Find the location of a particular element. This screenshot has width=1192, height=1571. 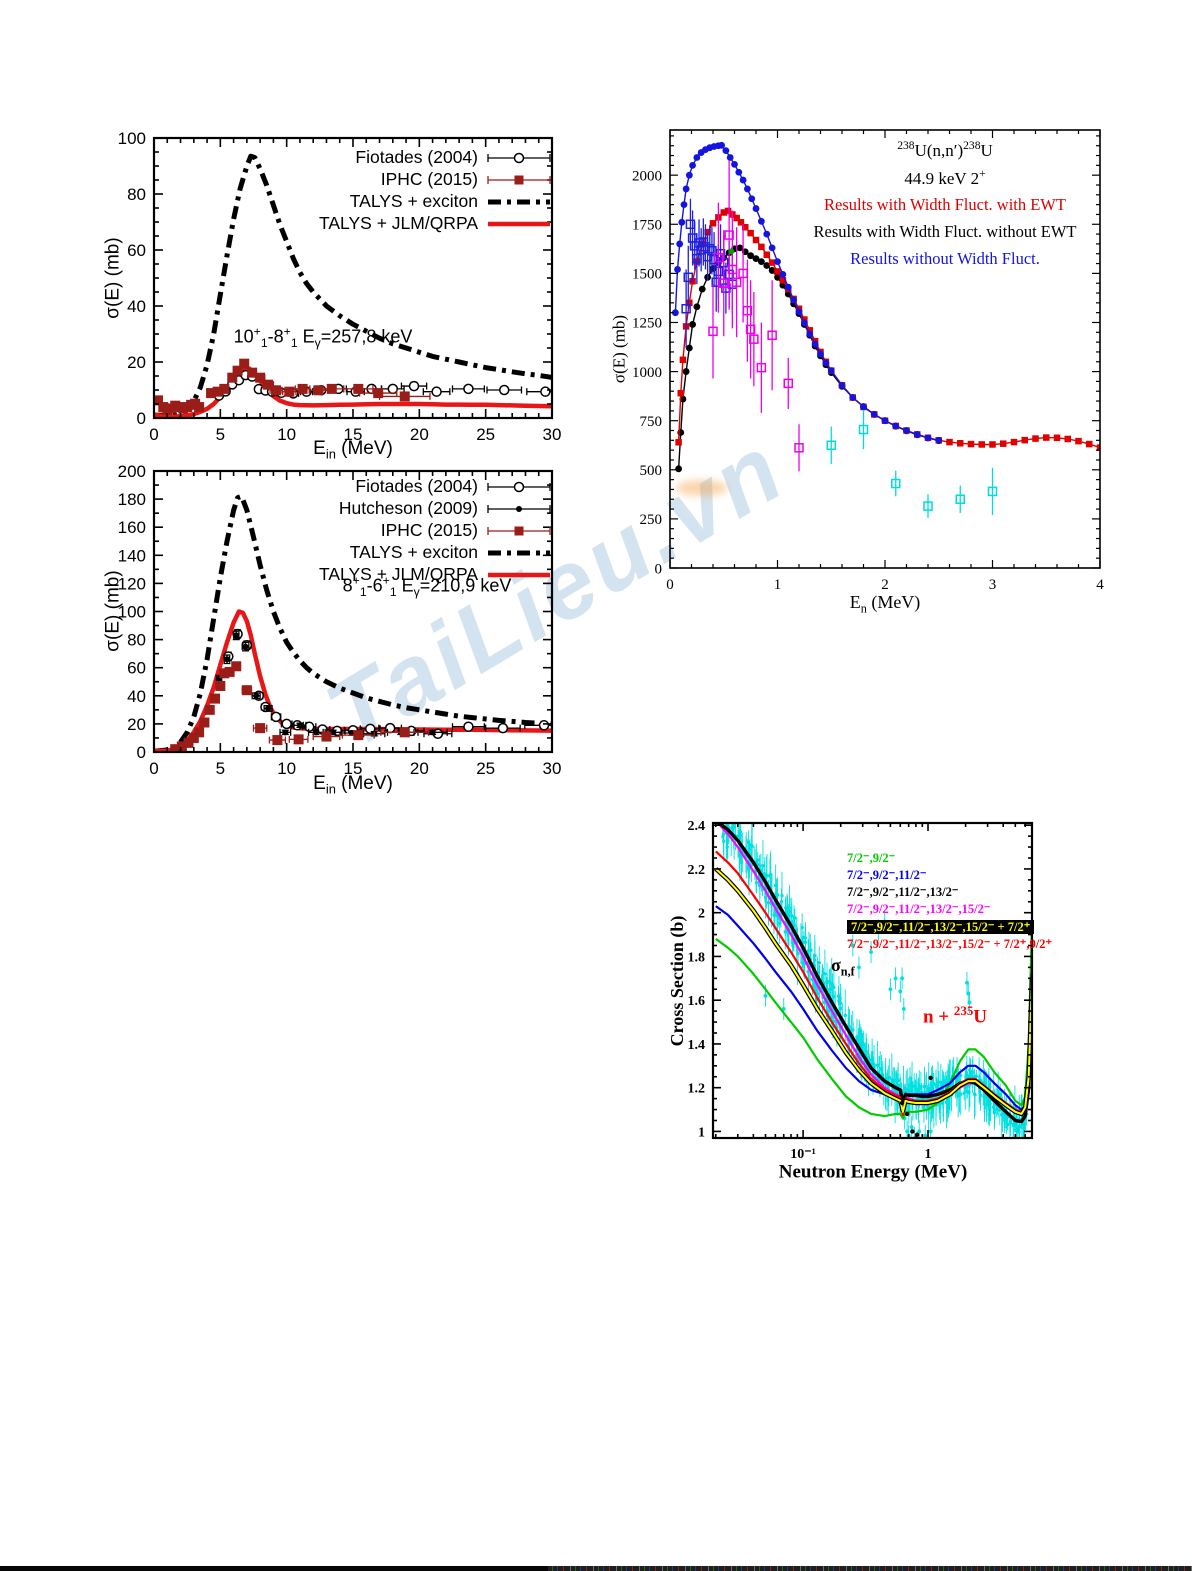

level-subtitle: 44.9 keV 2+ is located at coordinates (945, 177).